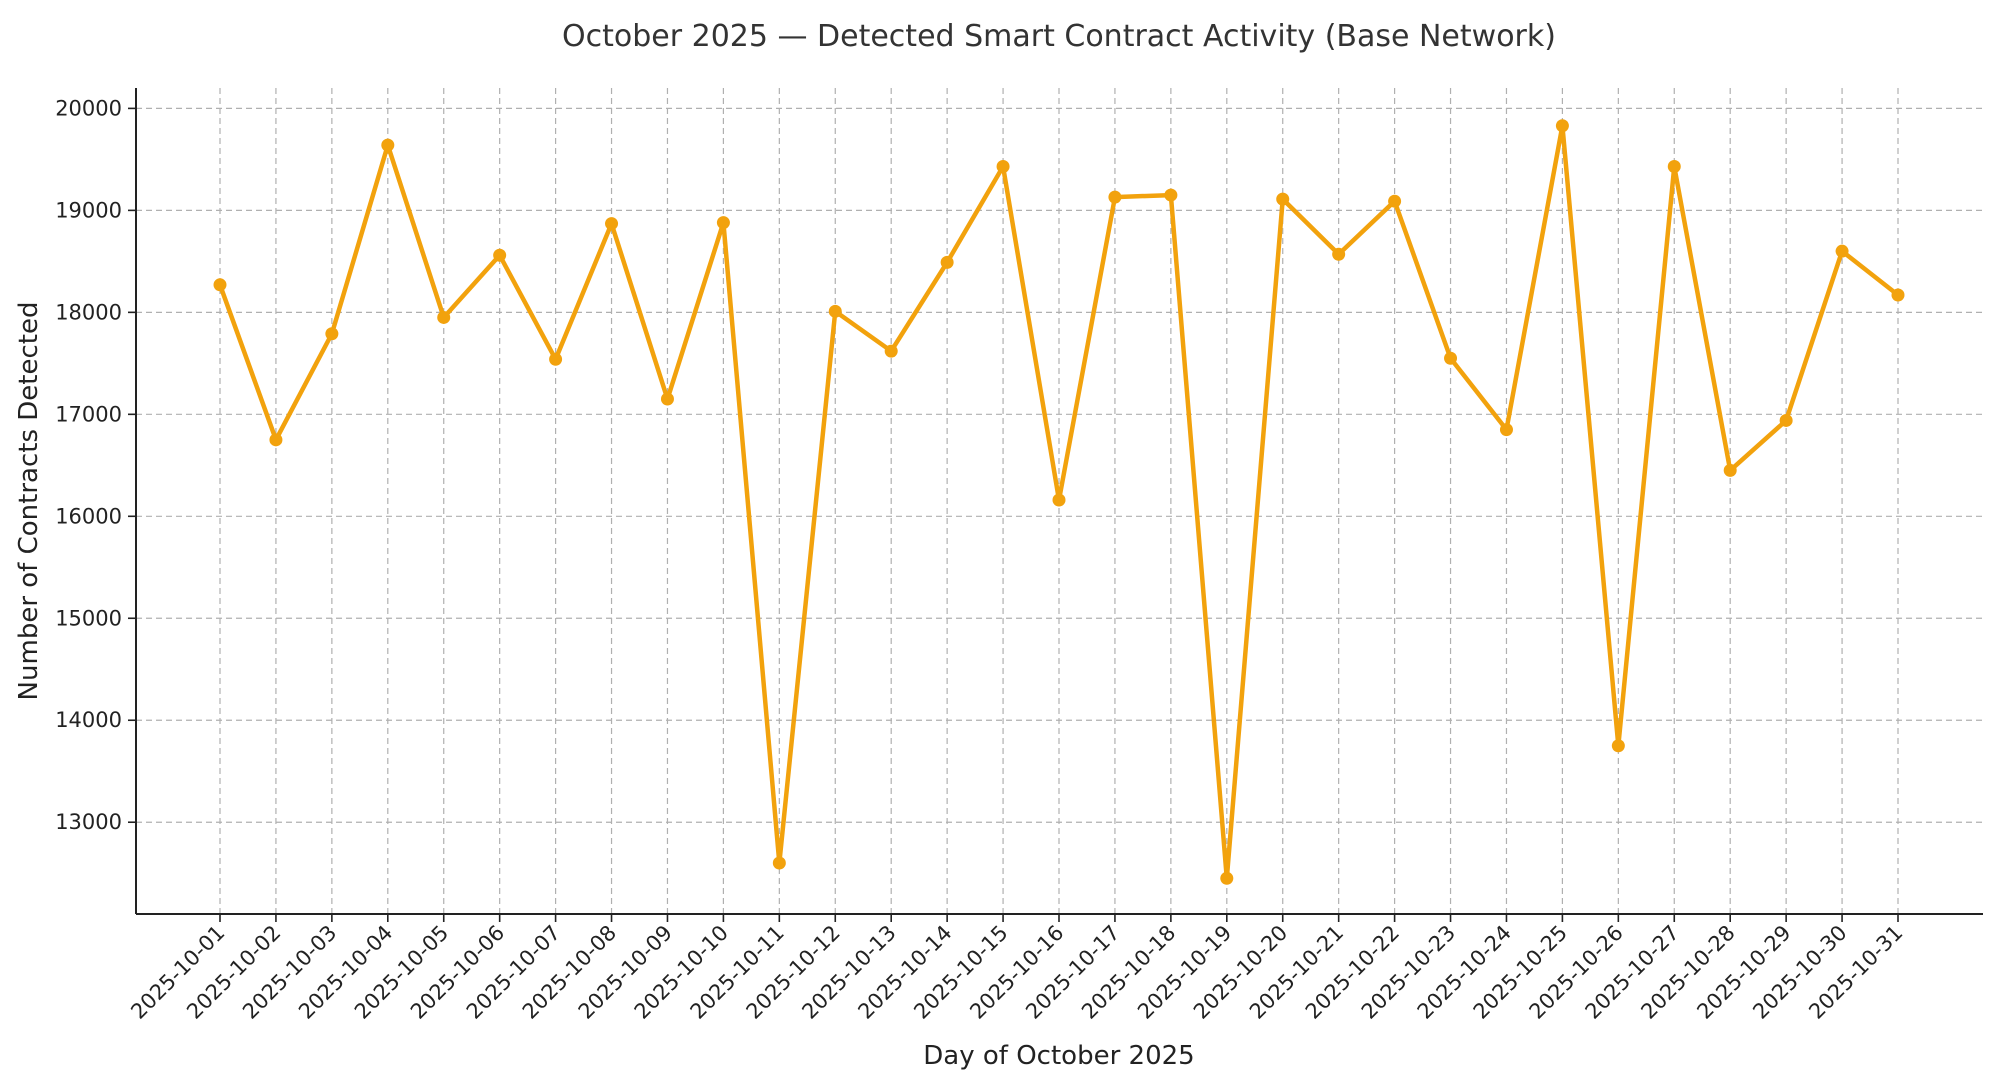  Describe the element at coordinates (29, 501) in the screenshot. I see `y-axis-label: Number of Contracts Detected` at that location.